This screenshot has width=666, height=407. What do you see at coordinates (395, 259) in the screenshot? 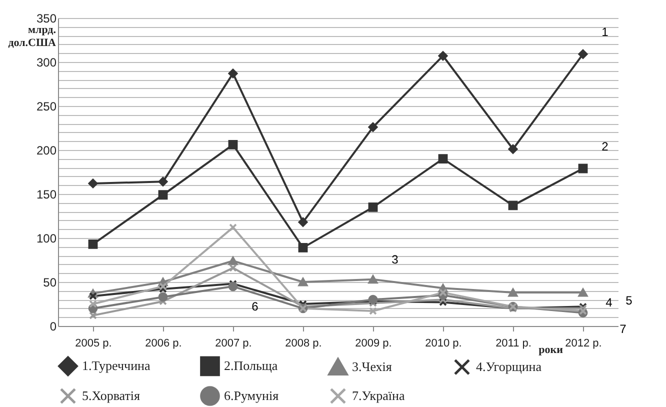
I see `annotation: 3` at bounding box center [395, 259].